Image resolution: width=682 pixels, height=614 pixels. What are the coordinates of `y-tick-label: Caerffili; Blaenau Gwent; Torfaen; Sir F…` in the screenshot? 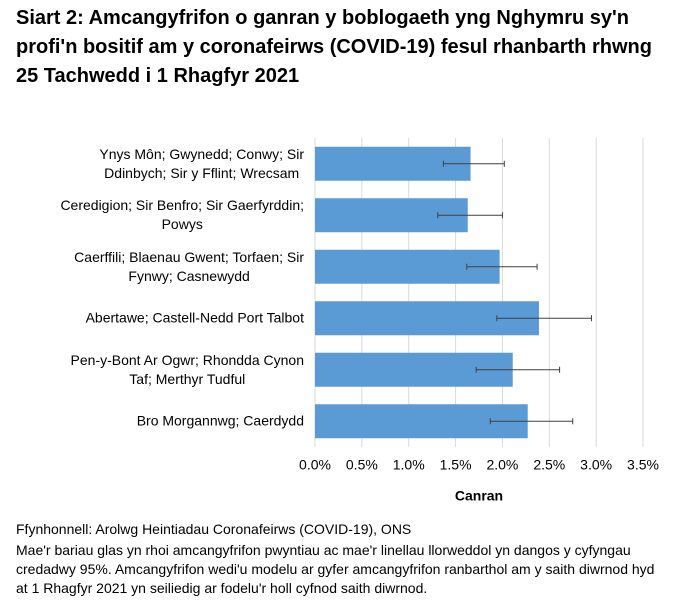 It's located at (189, 266).